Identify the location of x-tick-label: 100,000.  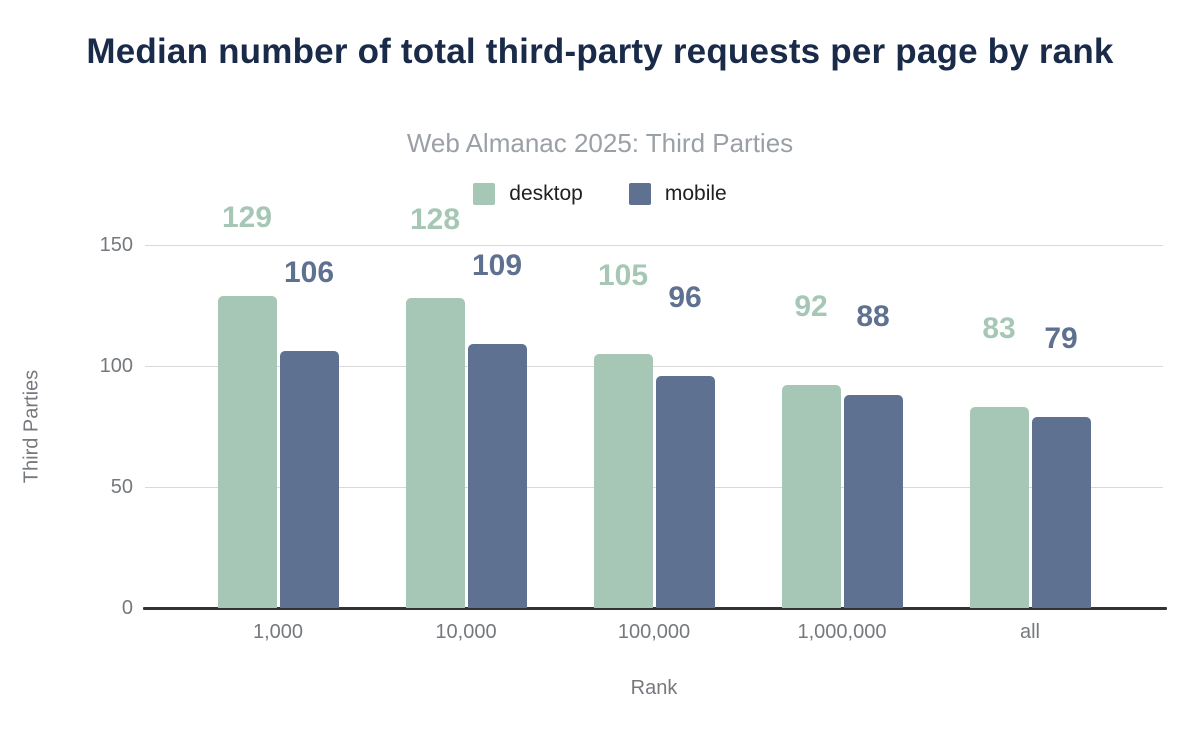
(654, 632).